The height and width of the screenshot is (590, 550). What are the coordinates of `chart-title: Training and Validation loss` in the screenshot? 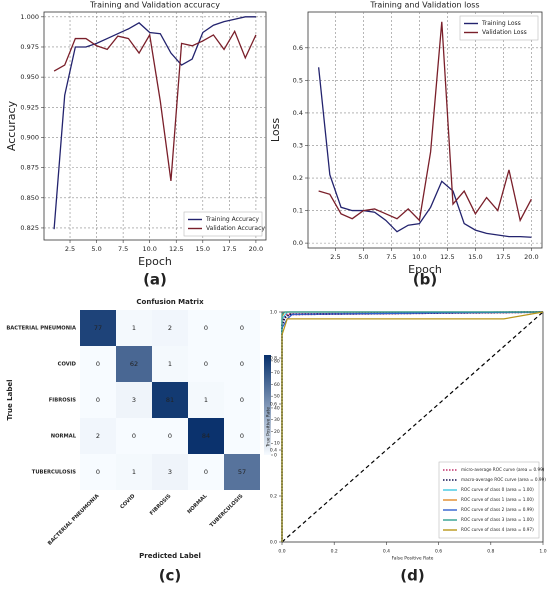 It's located at (424, 5).